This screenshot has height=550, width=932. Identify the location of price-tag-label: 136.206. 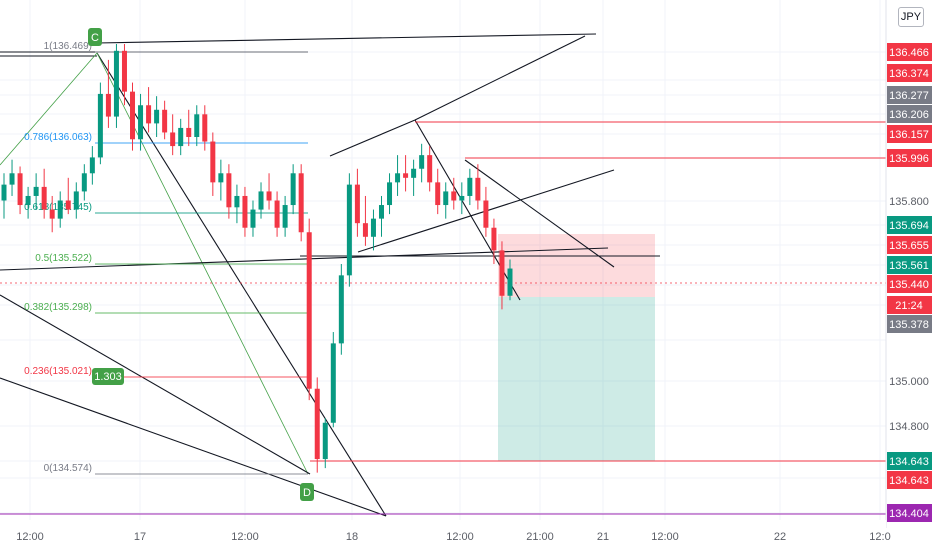
(909, 115).